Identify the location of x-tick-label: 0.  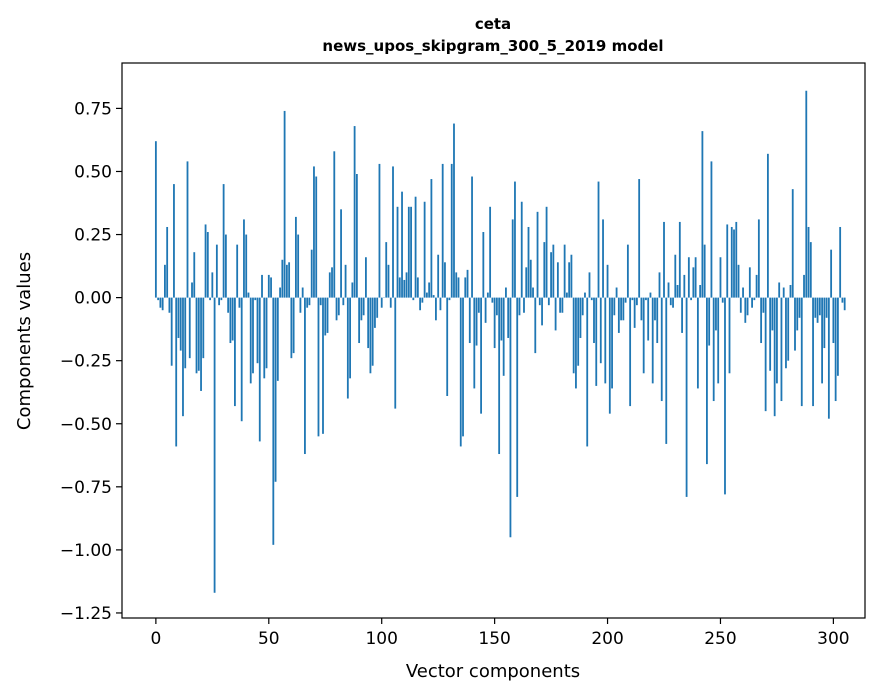
(155, 639).